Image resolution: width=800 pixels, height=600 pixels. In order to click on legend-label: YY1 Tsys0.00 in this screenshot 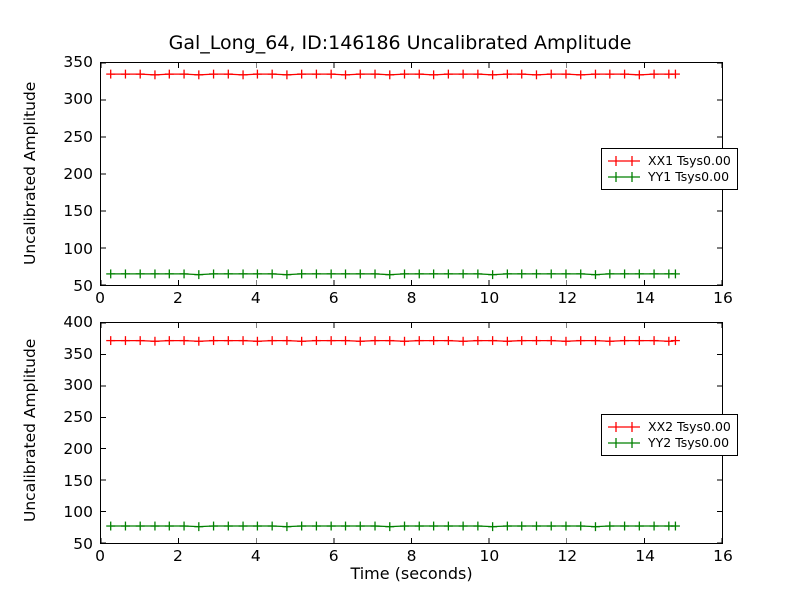, I will do `click(689, 176)`.